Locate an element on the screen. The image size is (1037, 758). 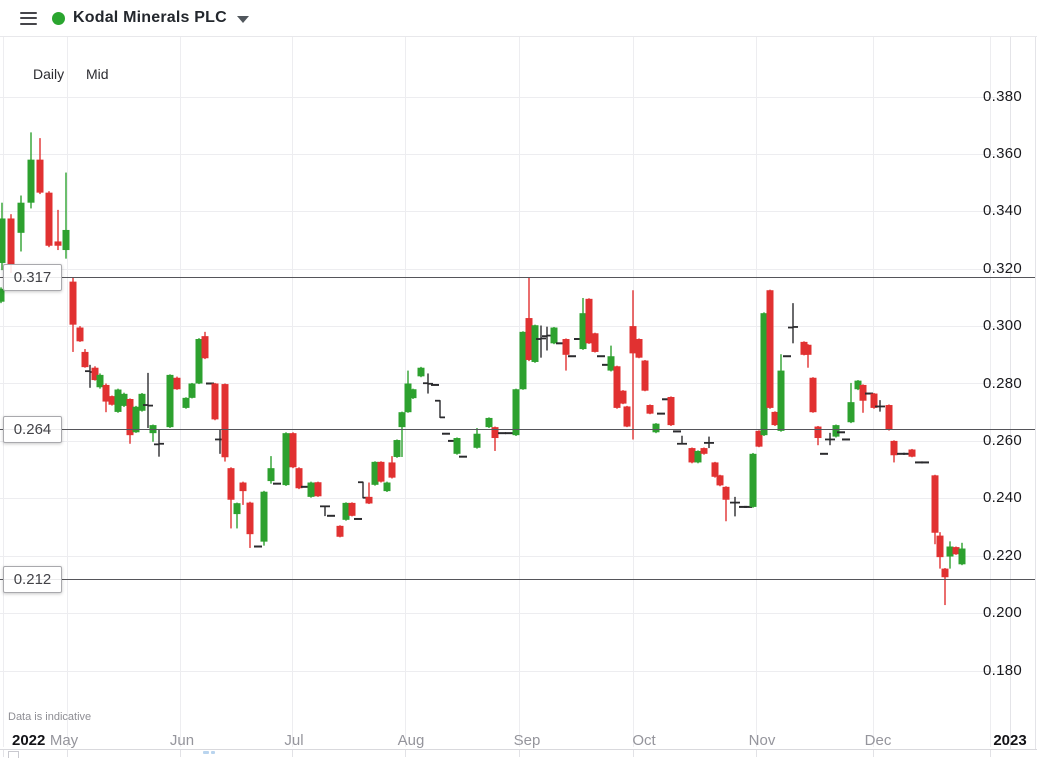
month-label: Oct is located at coordinates (644, 740).